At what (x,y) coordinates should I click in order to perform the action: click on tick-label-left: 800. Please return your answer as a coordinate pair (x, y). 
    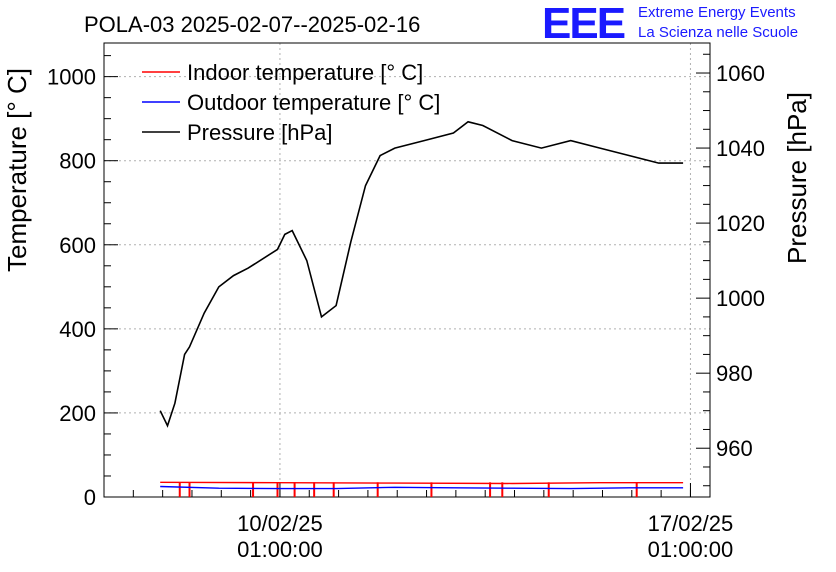
    Looking at the image, I should click on (77, 161).